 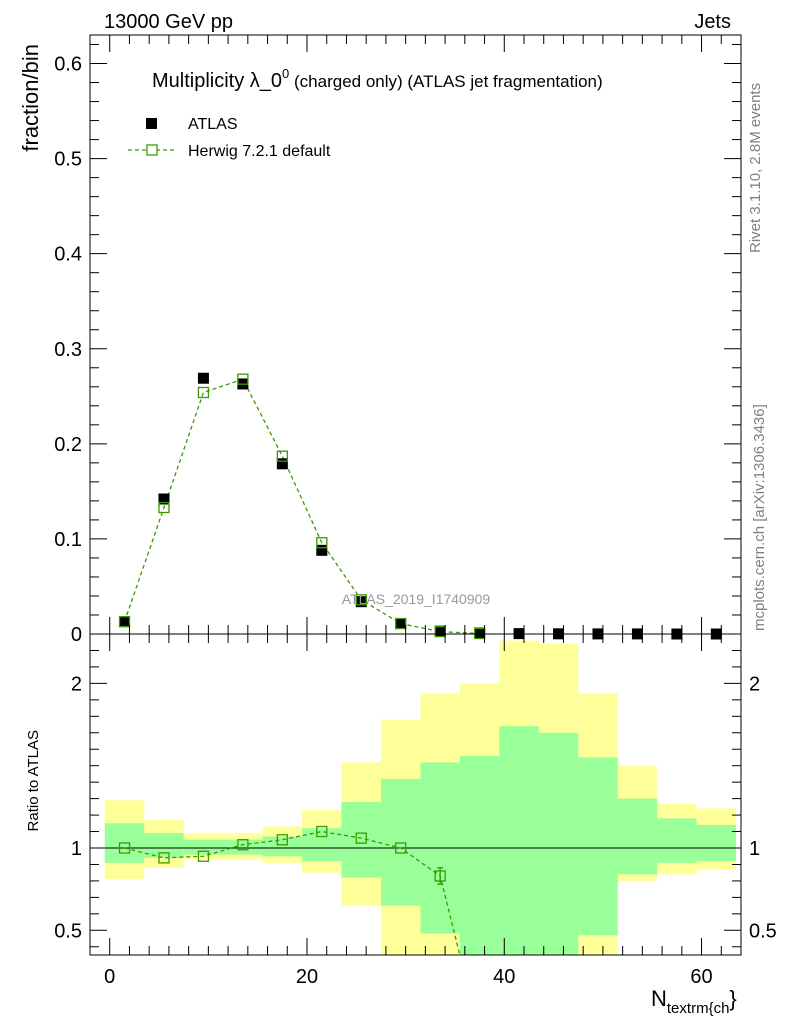 What do you see at coordinates (68, 255) in the screenshot?
I see `main-y-tick-label: 0.4` at bounding box center [68, 255].